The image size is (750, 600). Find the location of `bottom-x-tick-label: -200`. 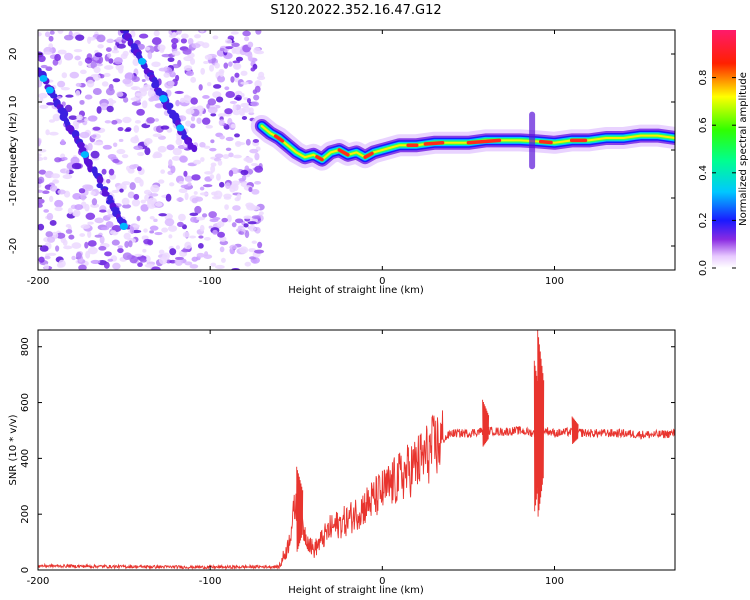

bottom-x-tick-label: -200 is located at coordinates (38, 581).